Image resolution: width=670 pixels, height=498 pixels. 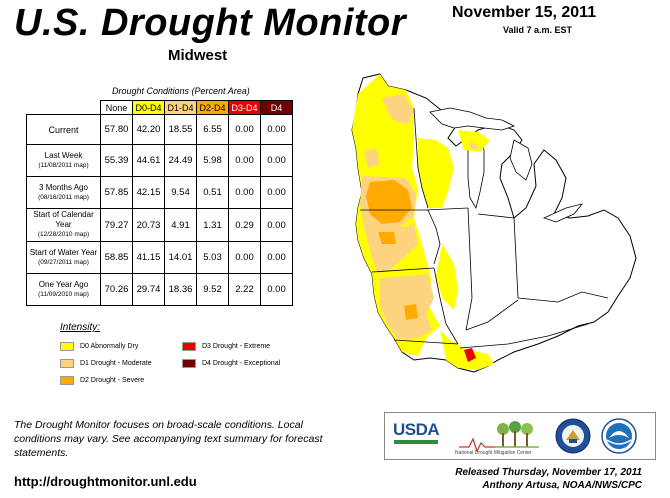 What do you see at coordinates (474, 146) in the screenshot?
I see `d1-michigan-spot` at bounding box center [474, 146].